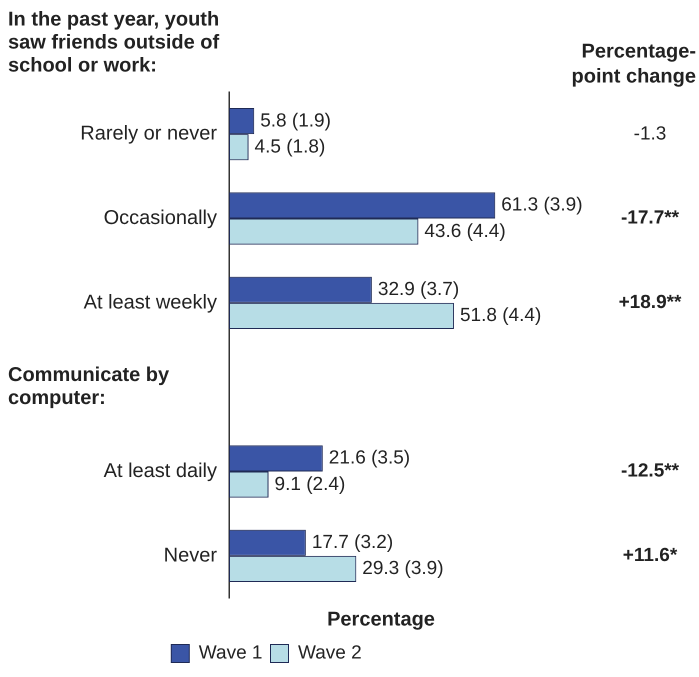 This screenshot has height=677, width=699. What do you see at coordinates (310, 484) in the screenshot?
I see `data-label: 9.1 (2.4)` at bounding box center [310, 484].